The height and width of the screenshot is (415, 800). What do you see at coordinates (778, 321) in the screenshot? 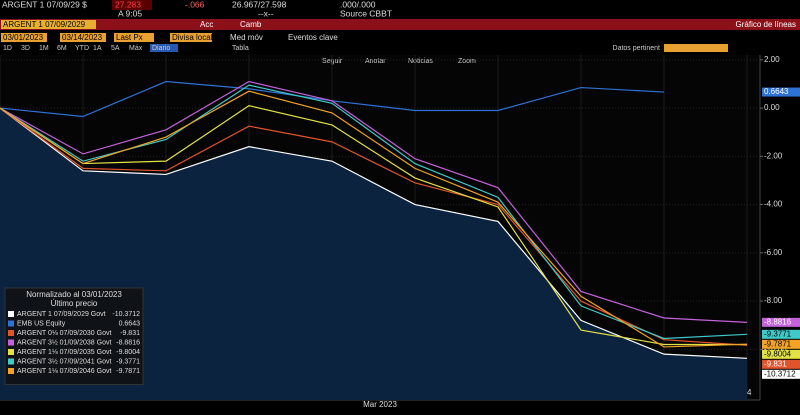
I see `last-value-label: -8.8816` at bounding box center [778, 321].